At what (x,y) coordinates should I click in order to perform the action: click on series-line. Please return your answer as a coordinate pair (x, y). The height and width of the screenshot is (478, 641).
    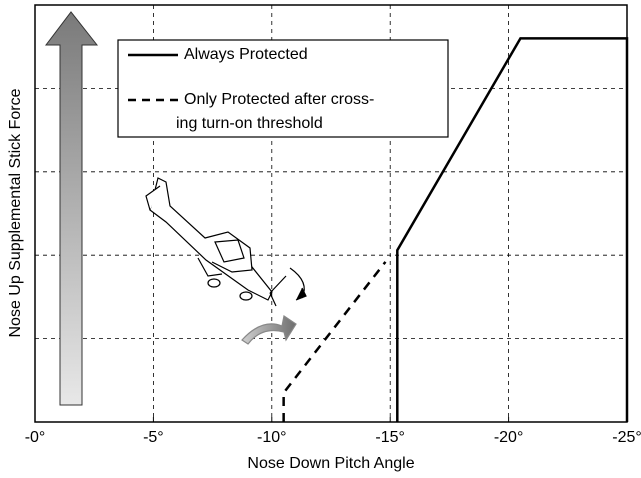
    Looking at the image, I should click on (334, 341).